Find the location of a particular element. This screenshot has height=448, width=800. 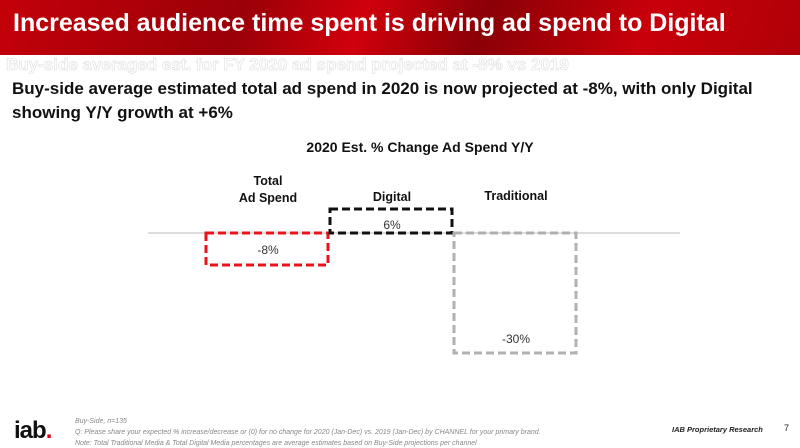

category-label: Total is located at coordinates (268, 181).